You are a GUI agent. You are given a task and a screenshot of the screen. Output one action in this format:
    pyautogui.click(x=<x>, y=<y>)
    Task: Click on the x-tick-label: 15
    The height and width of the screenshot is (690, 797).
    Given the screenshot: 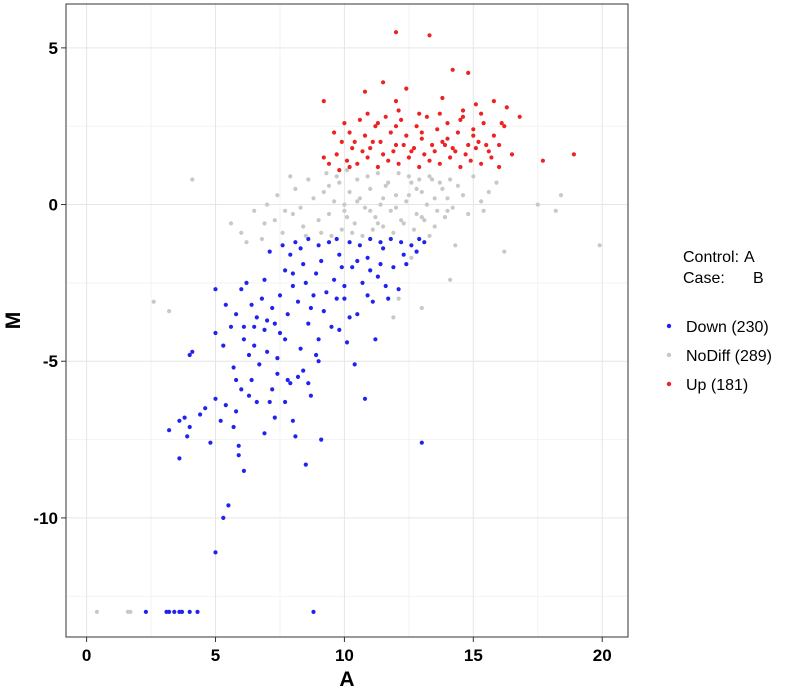 What is the action you would take?
    pyautogui.click(x=473, y=655)
    